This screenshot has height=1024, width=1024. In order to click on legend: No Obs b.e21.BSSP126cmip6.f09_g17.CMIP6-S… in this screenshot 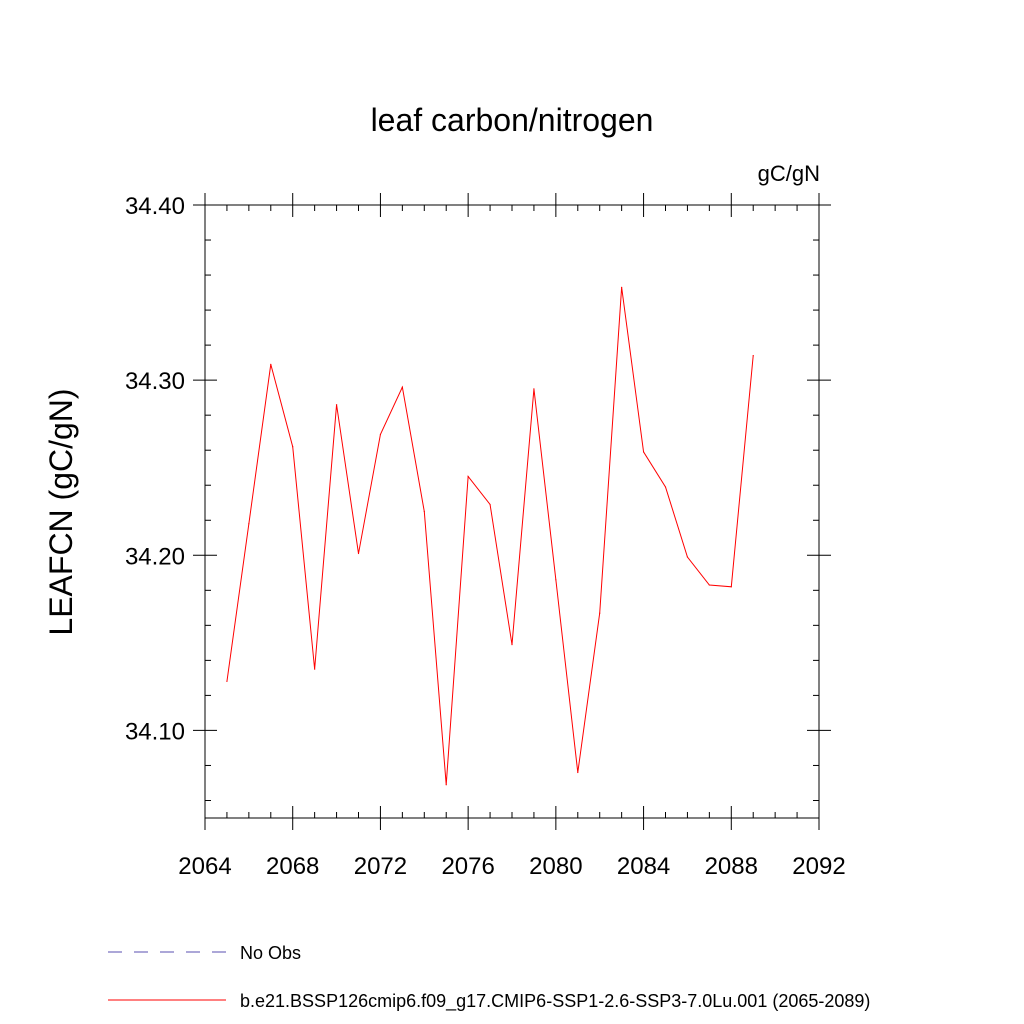, I will do `click(489, 977)`.